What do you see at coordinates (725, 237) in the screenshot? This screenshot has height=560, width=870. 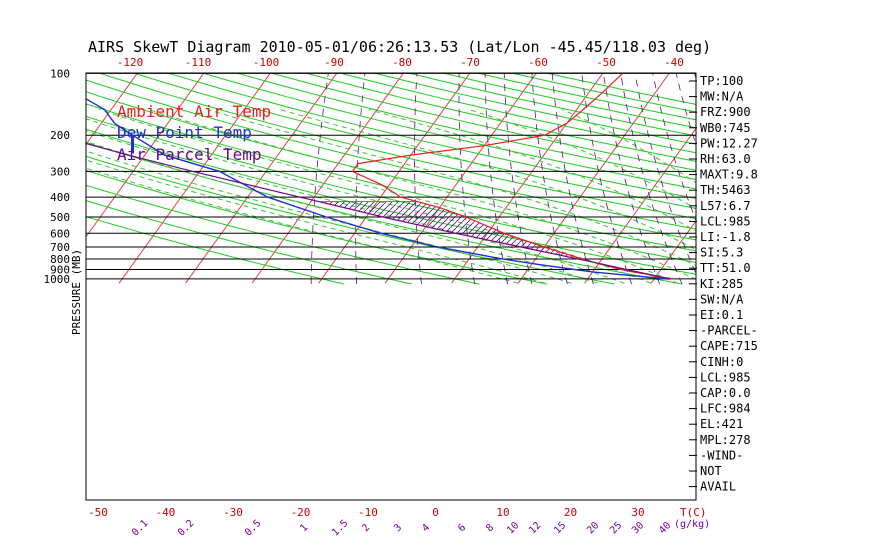 I see `stat-item: LI:-1.8` at bounding box center [725, 237].